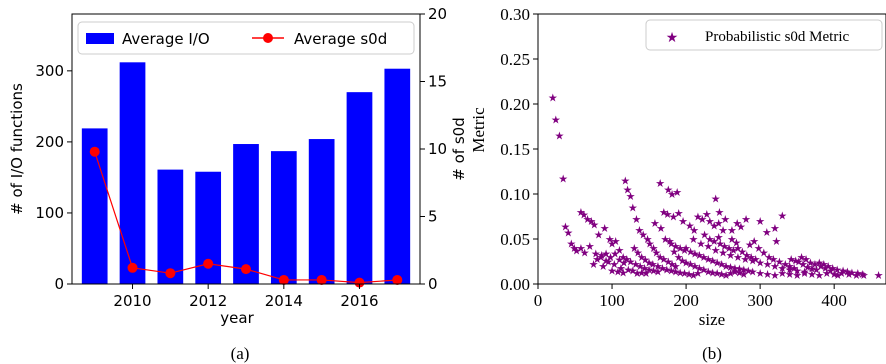  Describe the element at coordinates (478, 130) in the screenshot. I see `y-axis-label-b: Metric` at that location.